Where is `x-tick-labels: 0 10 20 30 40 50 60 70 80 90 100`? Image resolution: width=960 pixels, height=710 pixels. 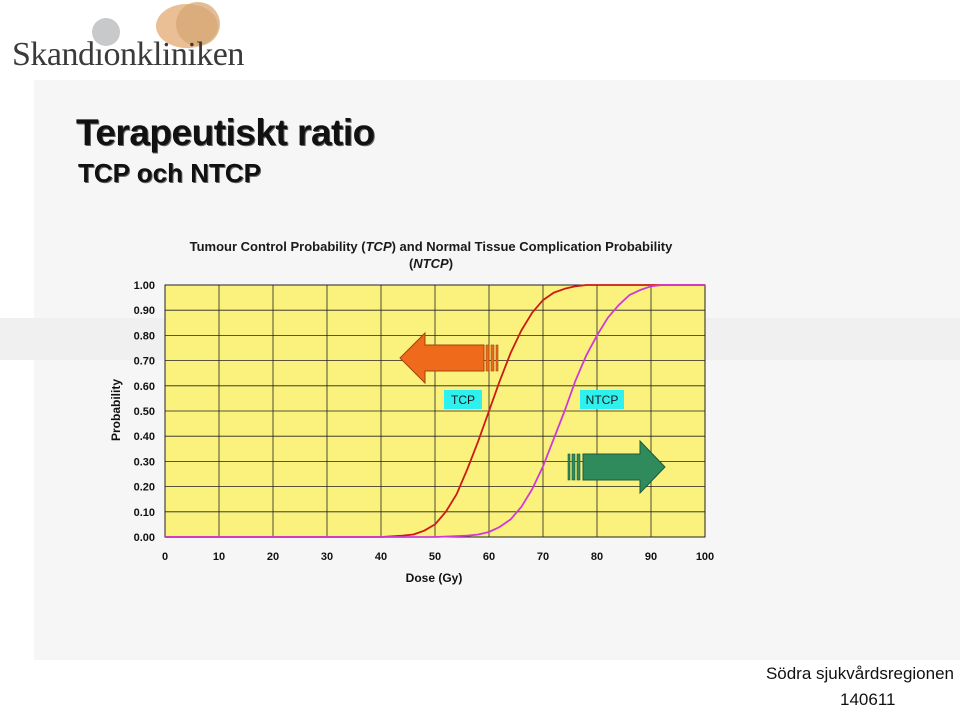
x-tick-labels: 0 10 20 30 40 50 60 70 80 90 100 is located at coordinates (438, 557).